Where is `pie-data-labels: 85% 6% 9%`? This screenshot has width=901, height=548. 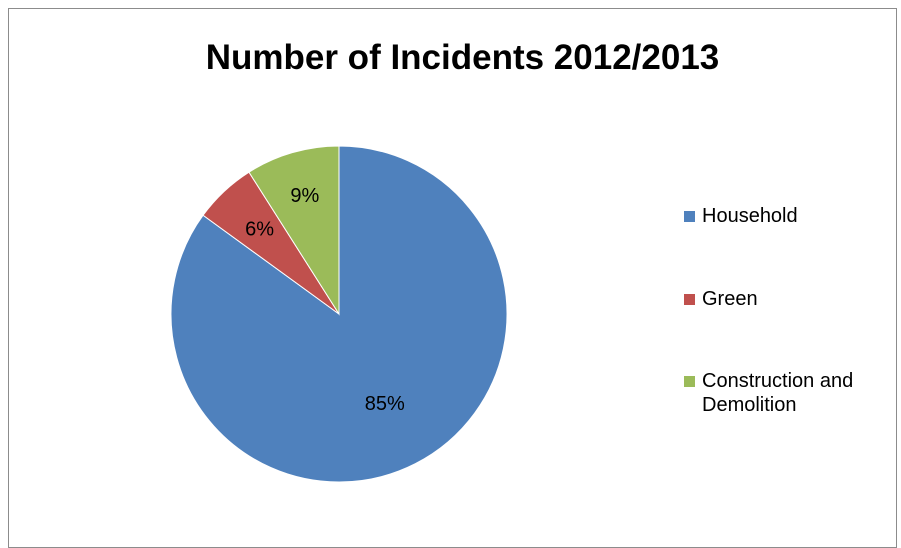 pie-data-labels: 85% 6% 9% is located at coordinates (325, 300).